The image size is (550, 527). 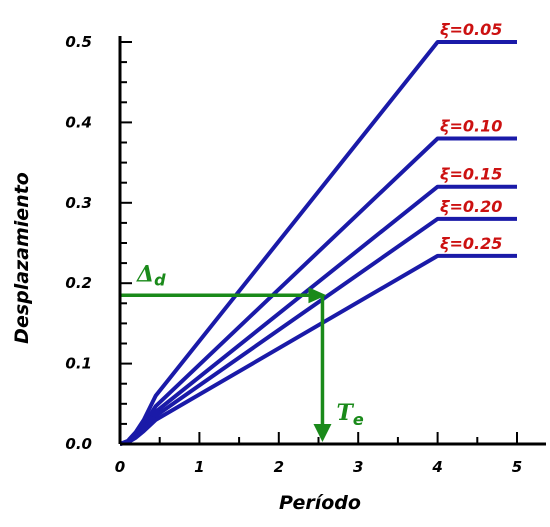 What do you see at coordinates (78, 364) in the screenshot?
I see `y-tick-label: 0.1` at bounding box center [78, 364].